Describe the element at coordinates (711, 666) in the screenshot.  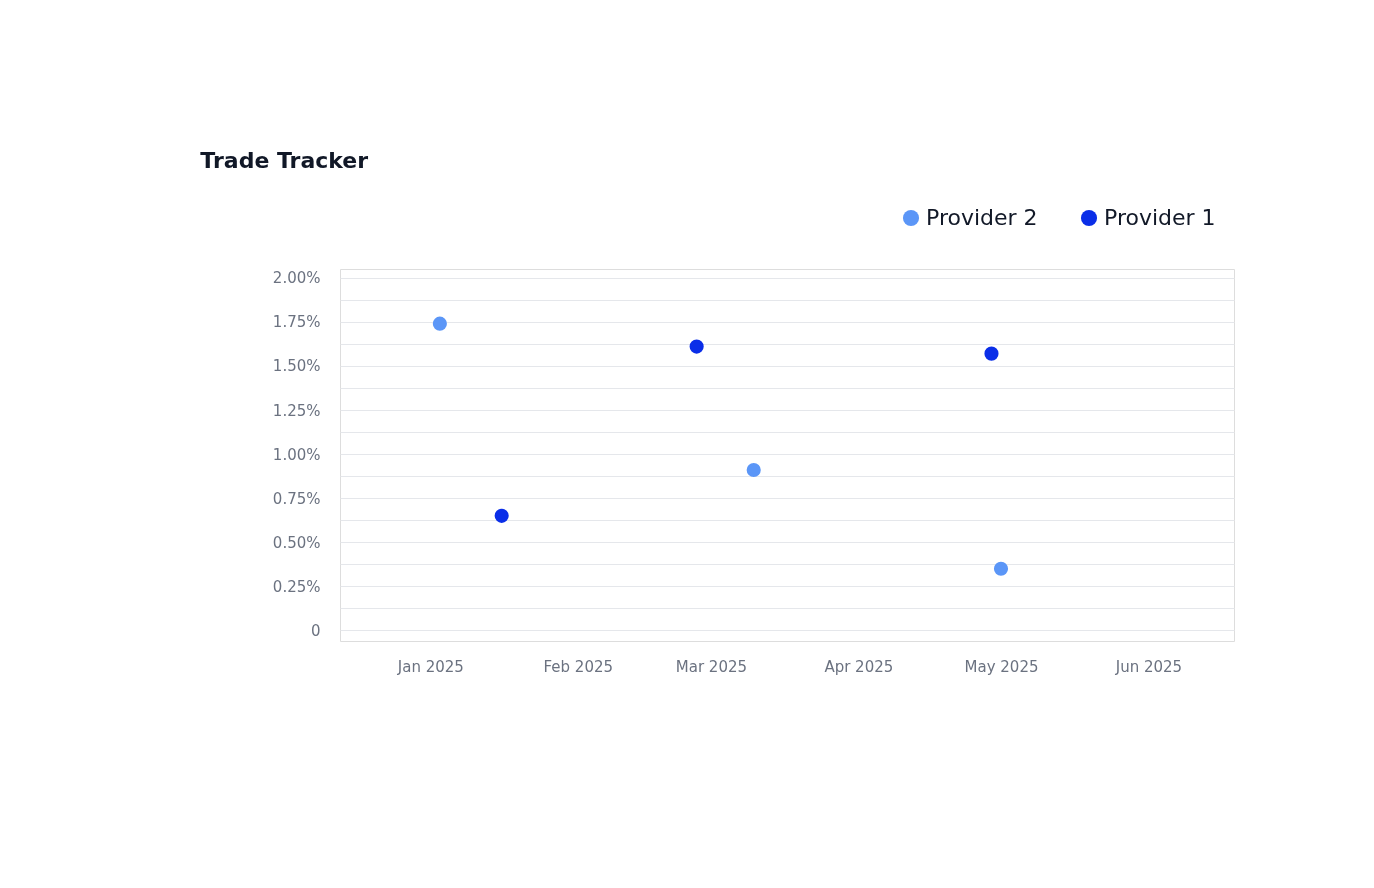
I see `x-tick-label: Mar 2025` at that location.